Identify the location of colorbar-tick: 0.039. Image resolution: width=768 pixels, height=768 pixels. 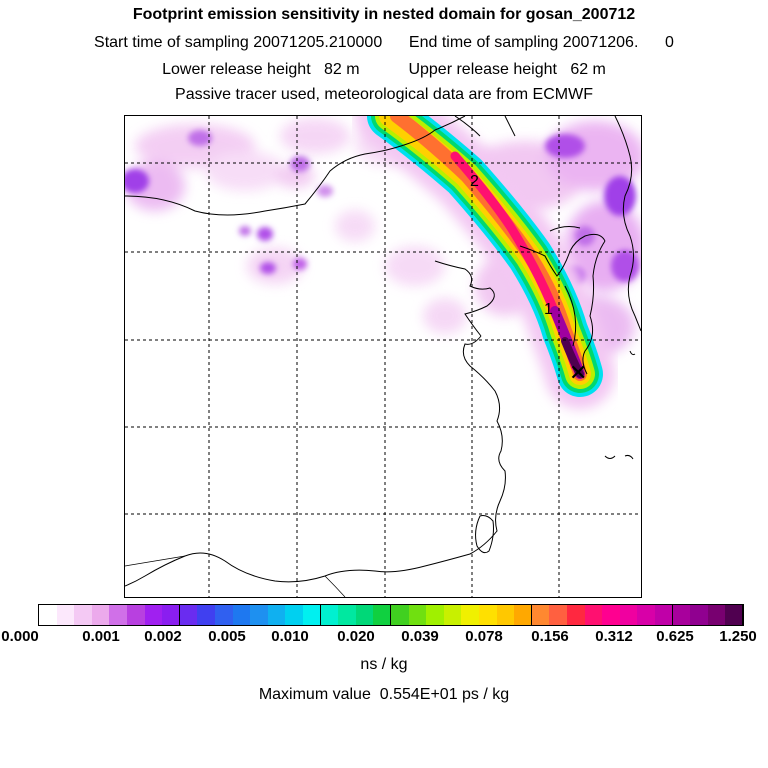
(420, 636).